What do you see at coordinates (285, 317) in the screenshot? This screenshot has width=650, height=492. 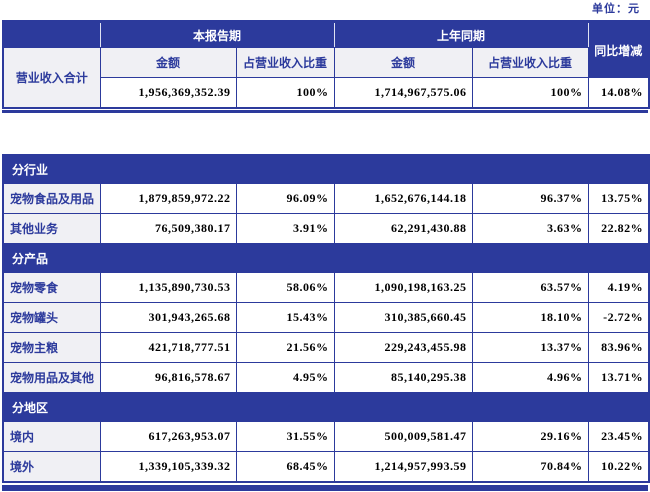 I see `current-ratio-cell: 15.43%` at bounding box center [285, 317].